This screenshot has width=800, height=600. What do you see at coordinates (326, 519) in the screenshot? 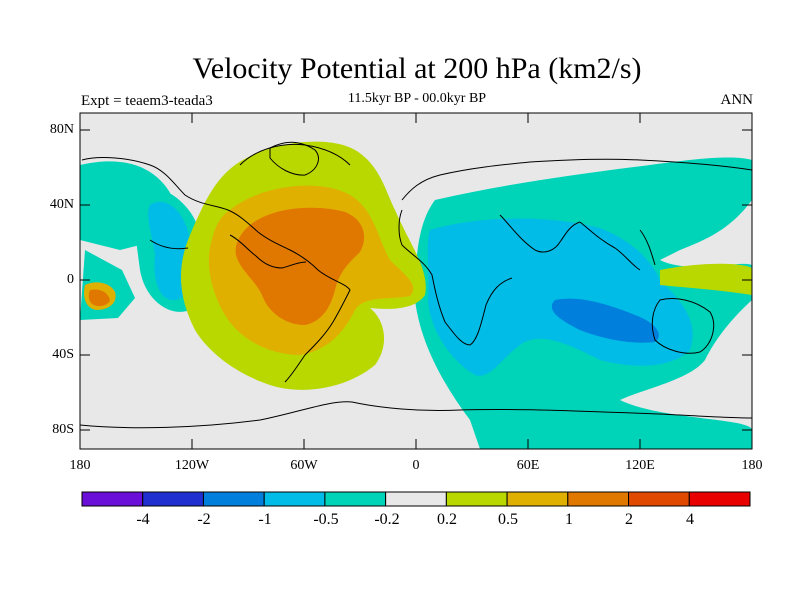
I see `colorbar-label: -0.5` at bounding box center [326, 519].